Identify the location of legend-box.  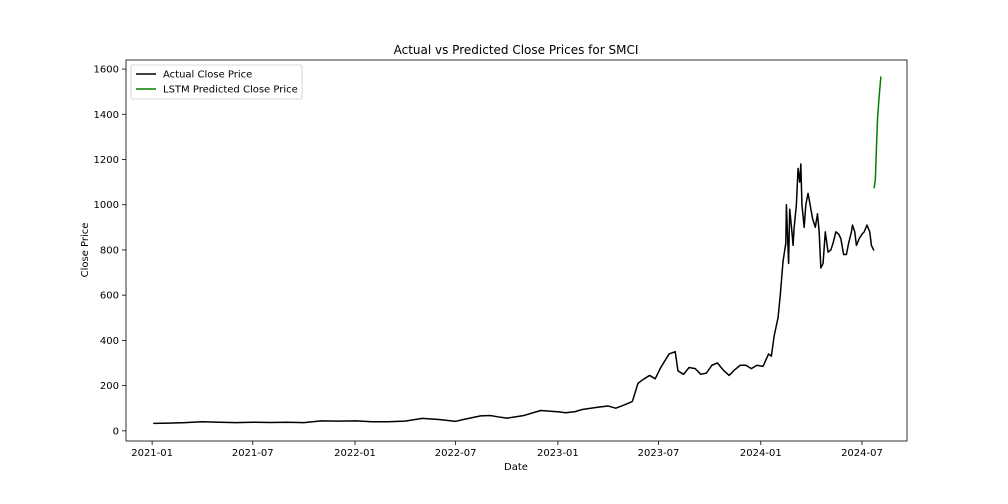
(216, 82).